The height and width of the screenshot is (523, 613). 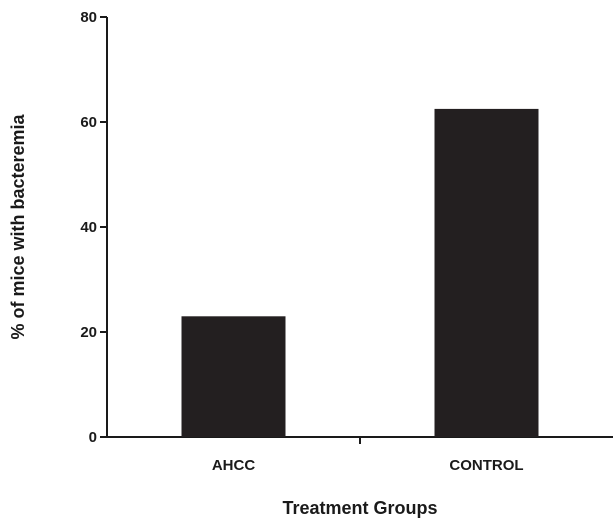 What do you see at coordinates (359, 508) in the screenshot?
I see `x-axis-title: Treatment Groups` at bounding box center [359, 508].